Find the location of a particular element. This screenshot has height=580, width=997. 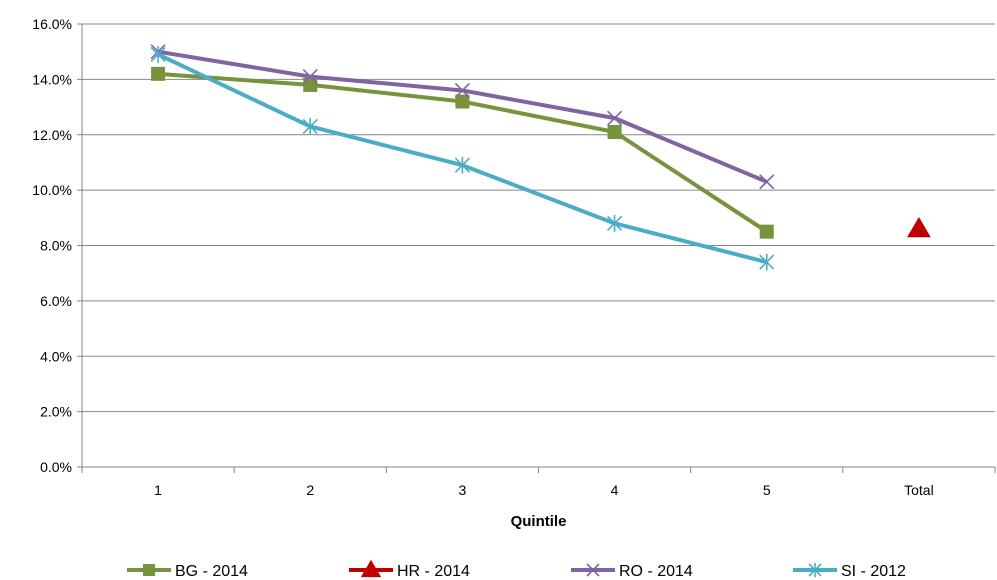

x-tick-label: 5 is located at coordinates (767, 490).